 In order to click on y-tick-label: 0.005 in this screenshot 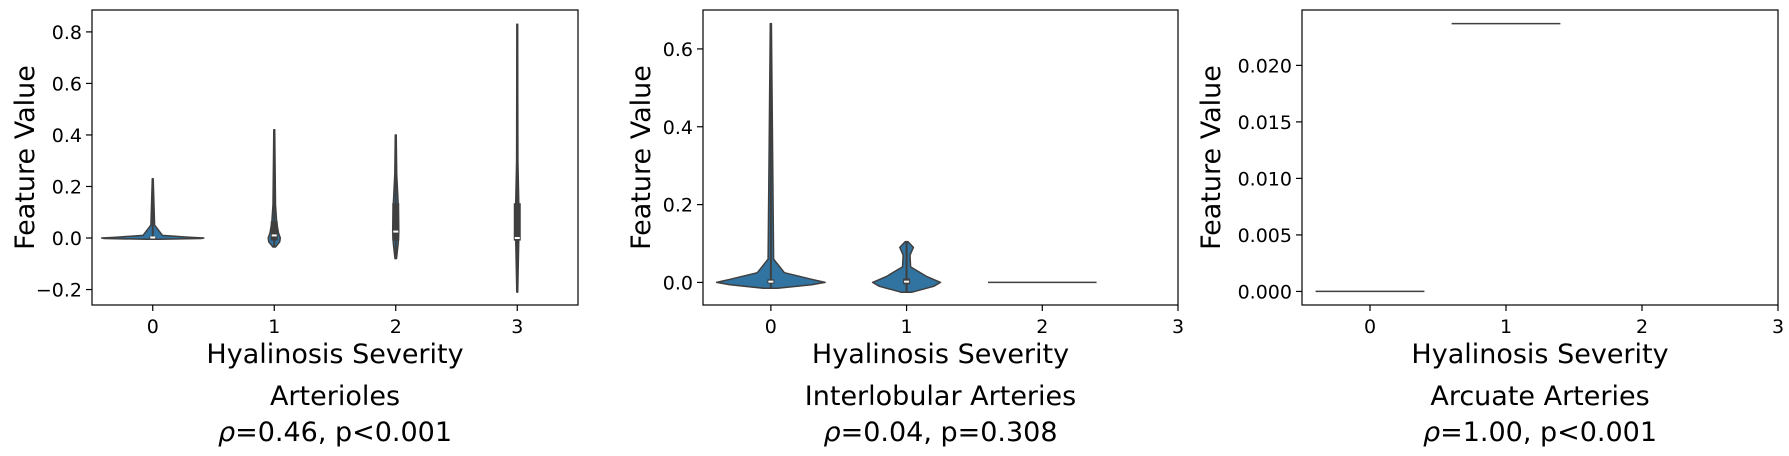, I will do `click(1265, 236)`.